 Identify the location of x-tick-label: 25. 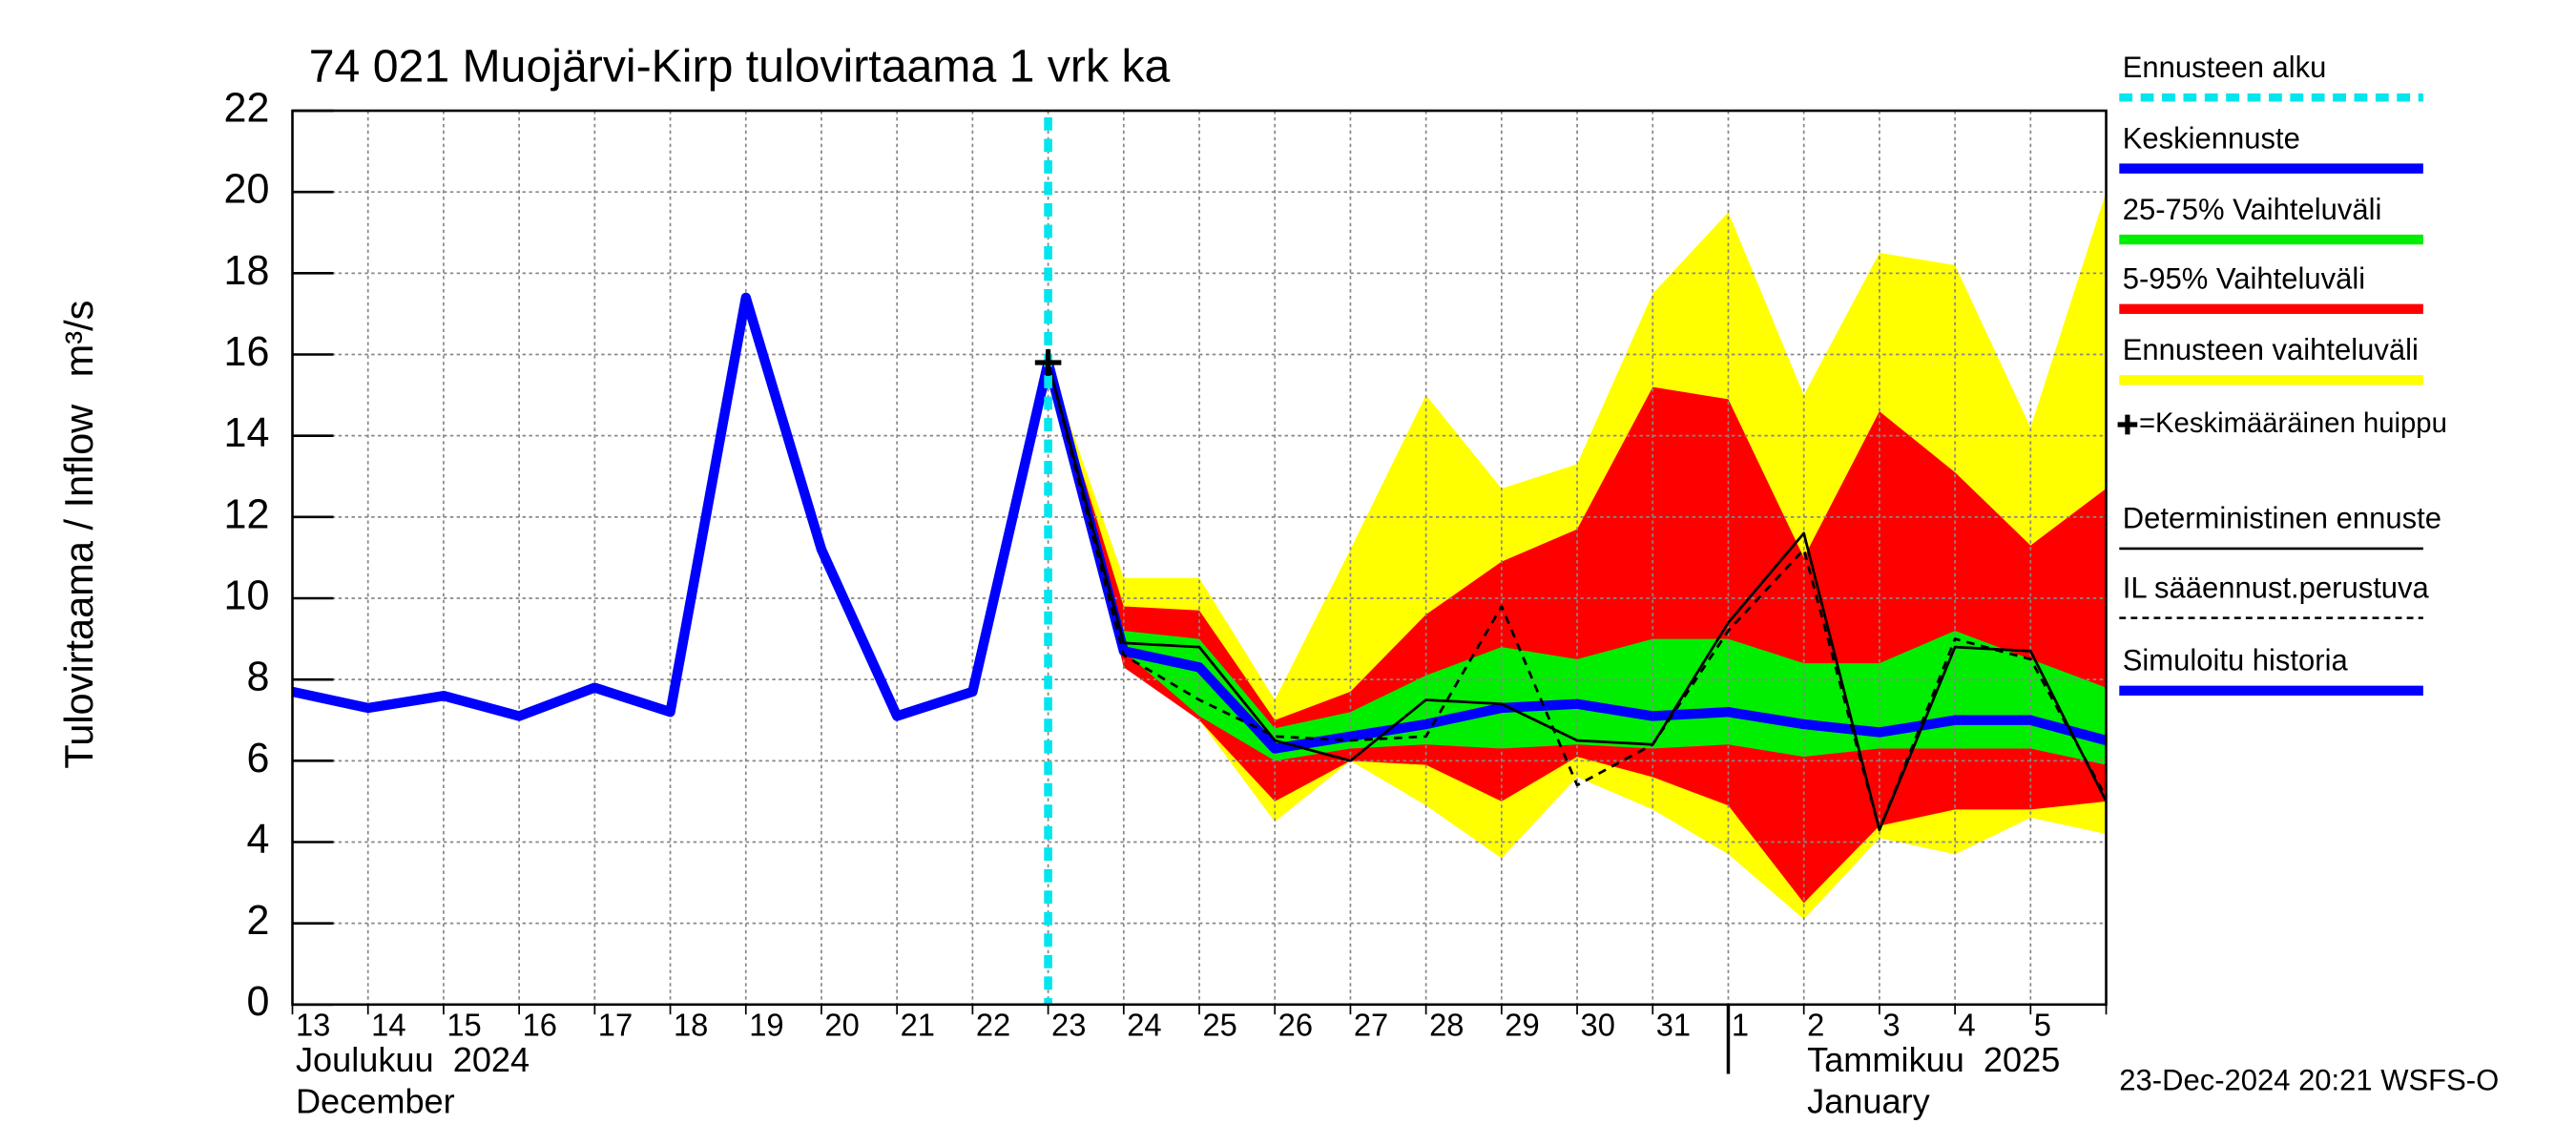
(1219, 1025).